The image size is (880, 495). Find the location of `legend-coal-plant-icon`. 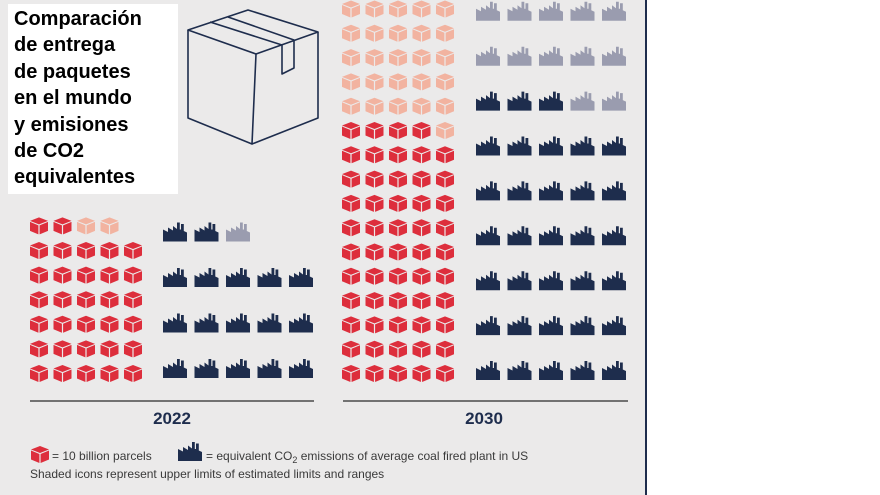

legend-coal-plant-icon is located at coordinates (190, 451).